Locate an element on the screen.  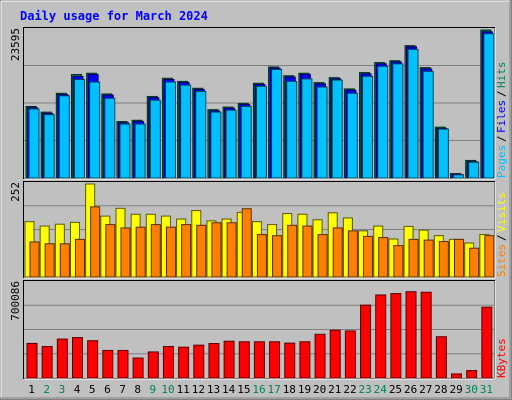
legend-kbytes: KBytes is located at coordinates (501, 358).